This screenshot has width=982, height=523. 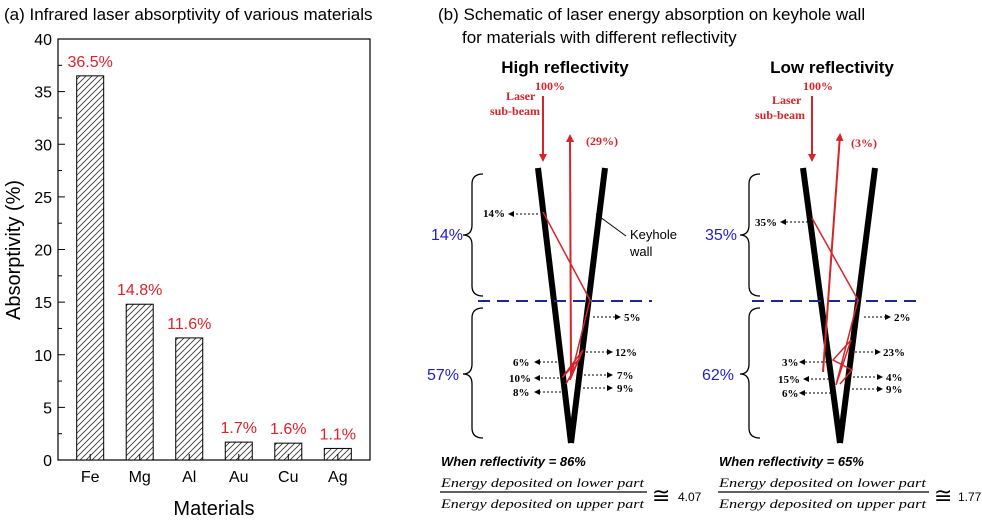 I want to click on lower-right-value-1: 5%, so click(x=632, y=318).